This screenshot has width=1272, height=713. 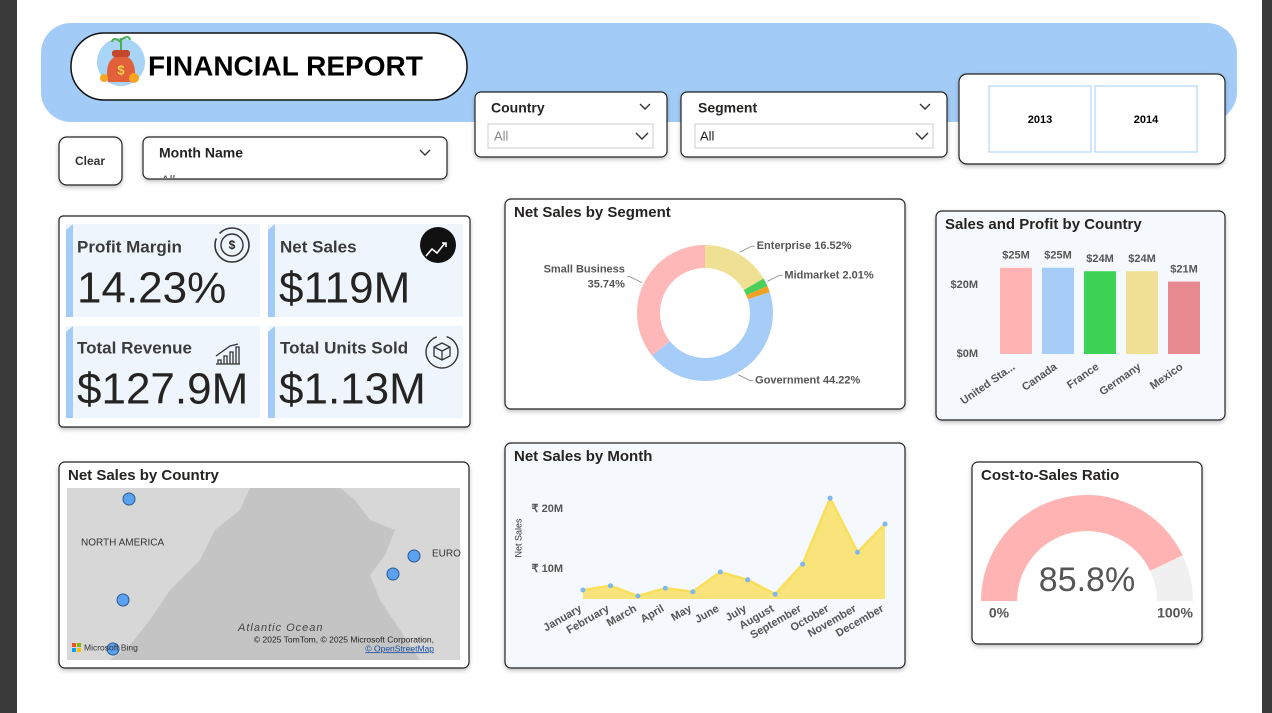 I want to click on kpi-label: Net Sales, so click(x=318, y=246).